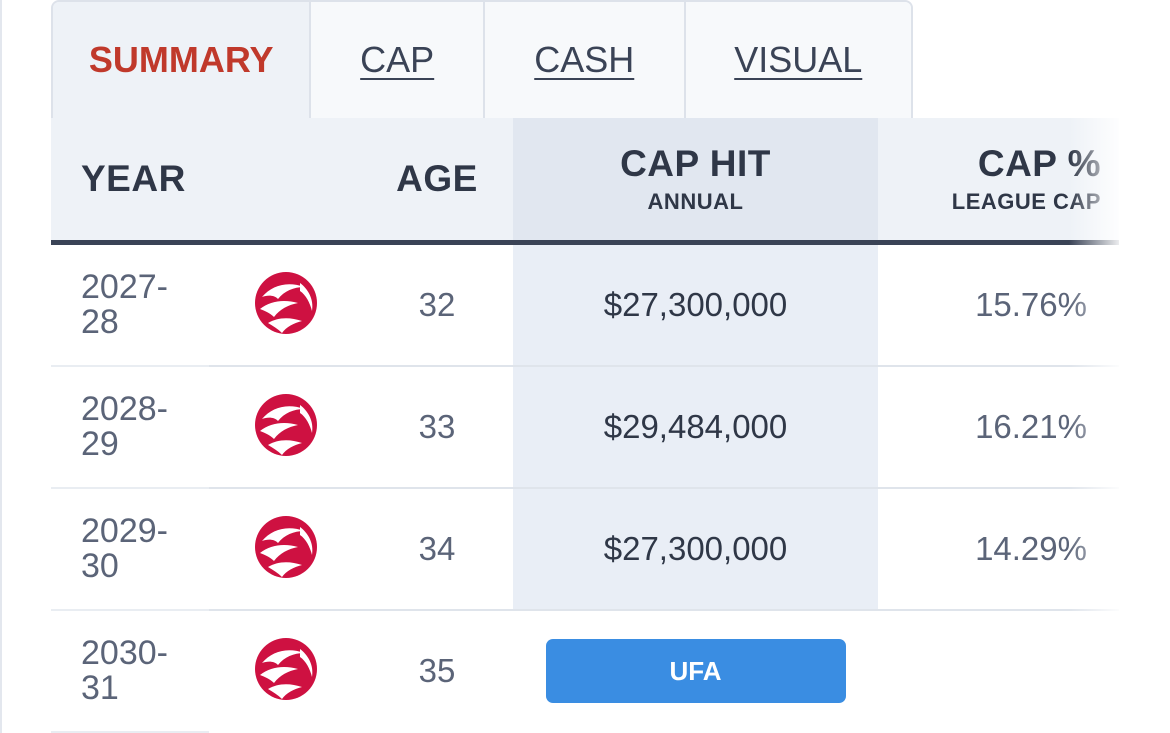  Describe the element at coordinates (1031, 304) in the screenshot. I see `cap-pct-value: 15.76%` at that location.